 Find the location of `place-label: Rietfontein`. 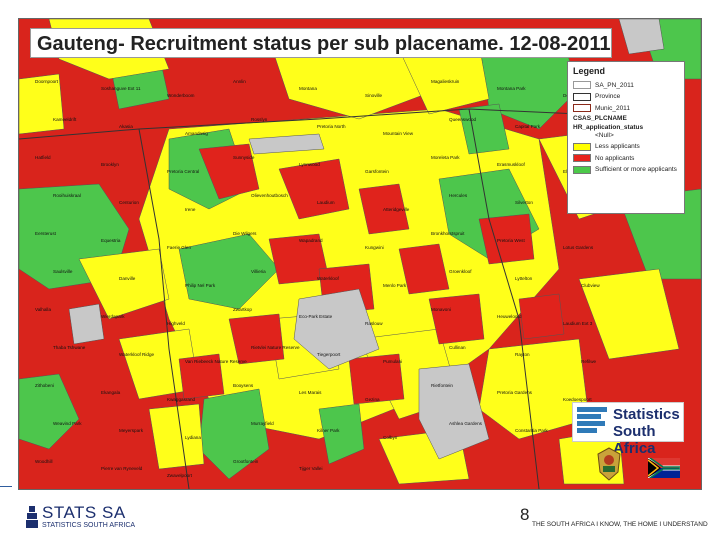

place-label: Rietfontein is located at coordinates (442, 385).